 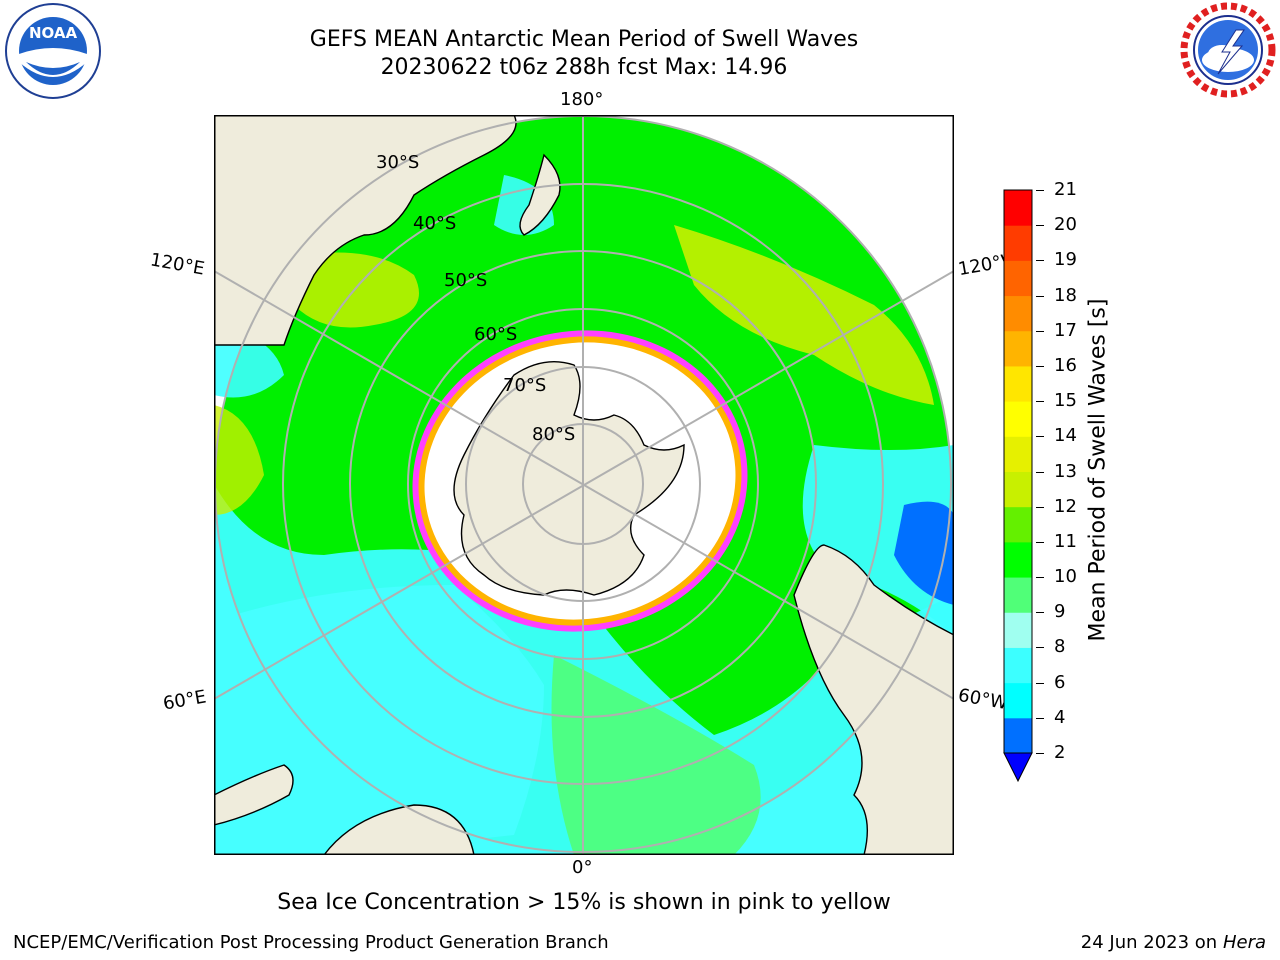 I want to click on colorbar-tick-16: 16, so click(x=1065, y=365).